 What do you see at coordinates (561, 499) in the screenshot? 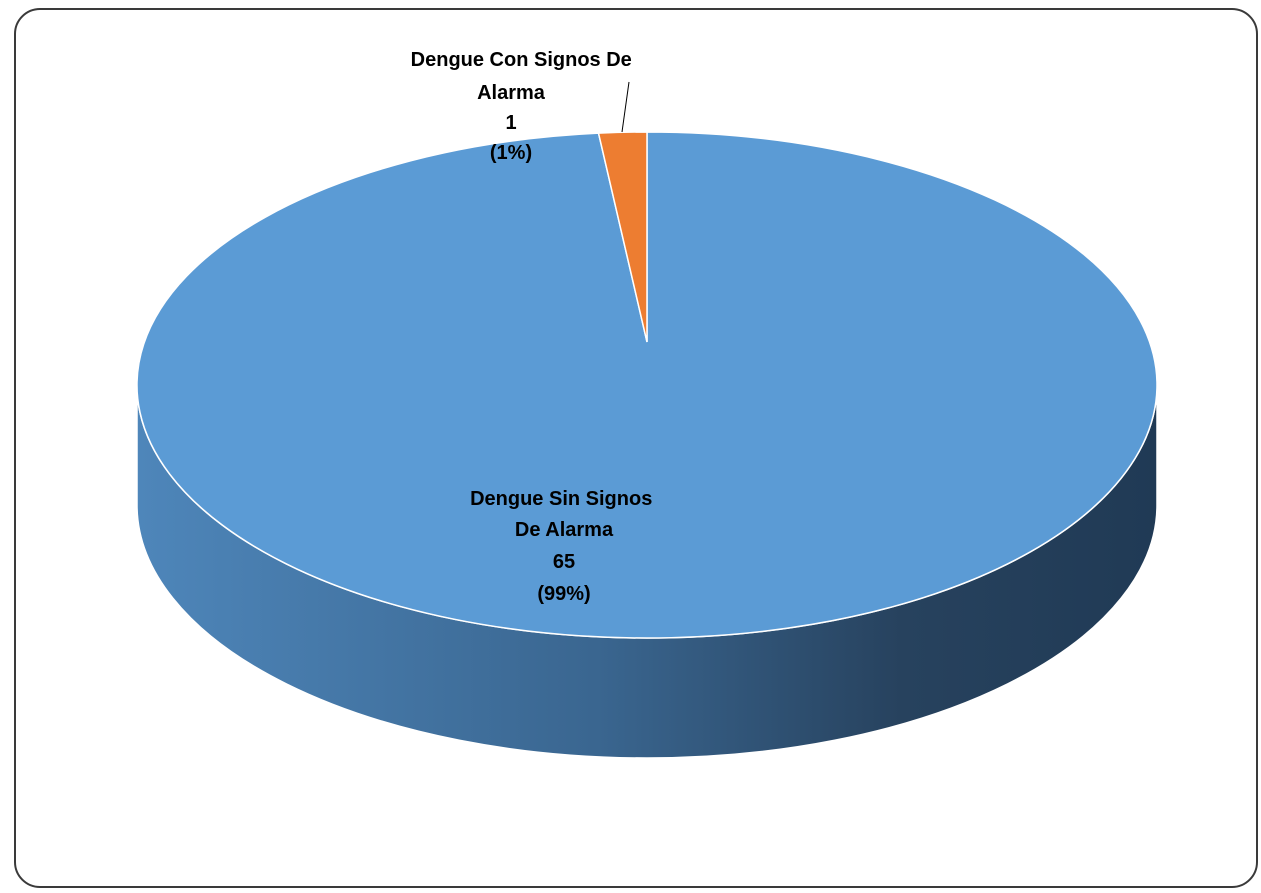
I see `label-line: Dengue Sin Signos` at bounding box center [561, 499].